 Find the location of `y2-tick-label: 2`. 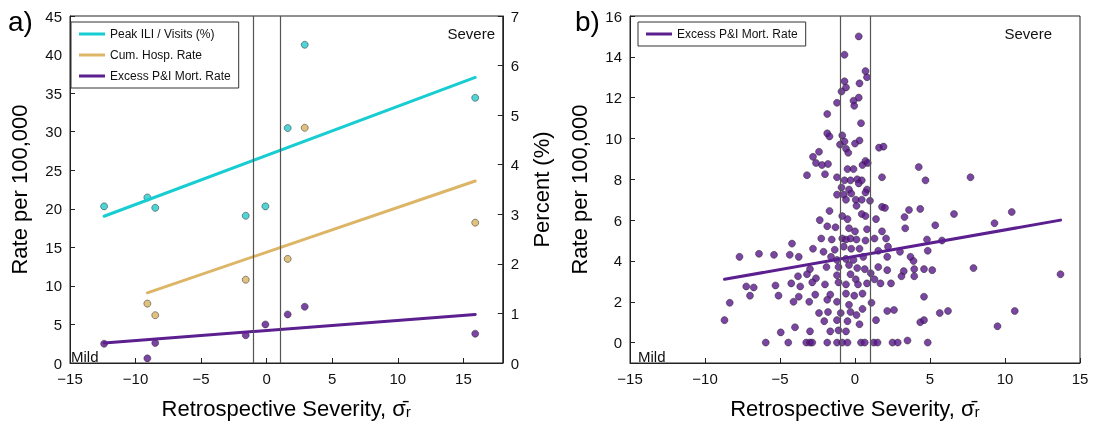

y2-tick-label: 2 is located at coordinates (515, 264).